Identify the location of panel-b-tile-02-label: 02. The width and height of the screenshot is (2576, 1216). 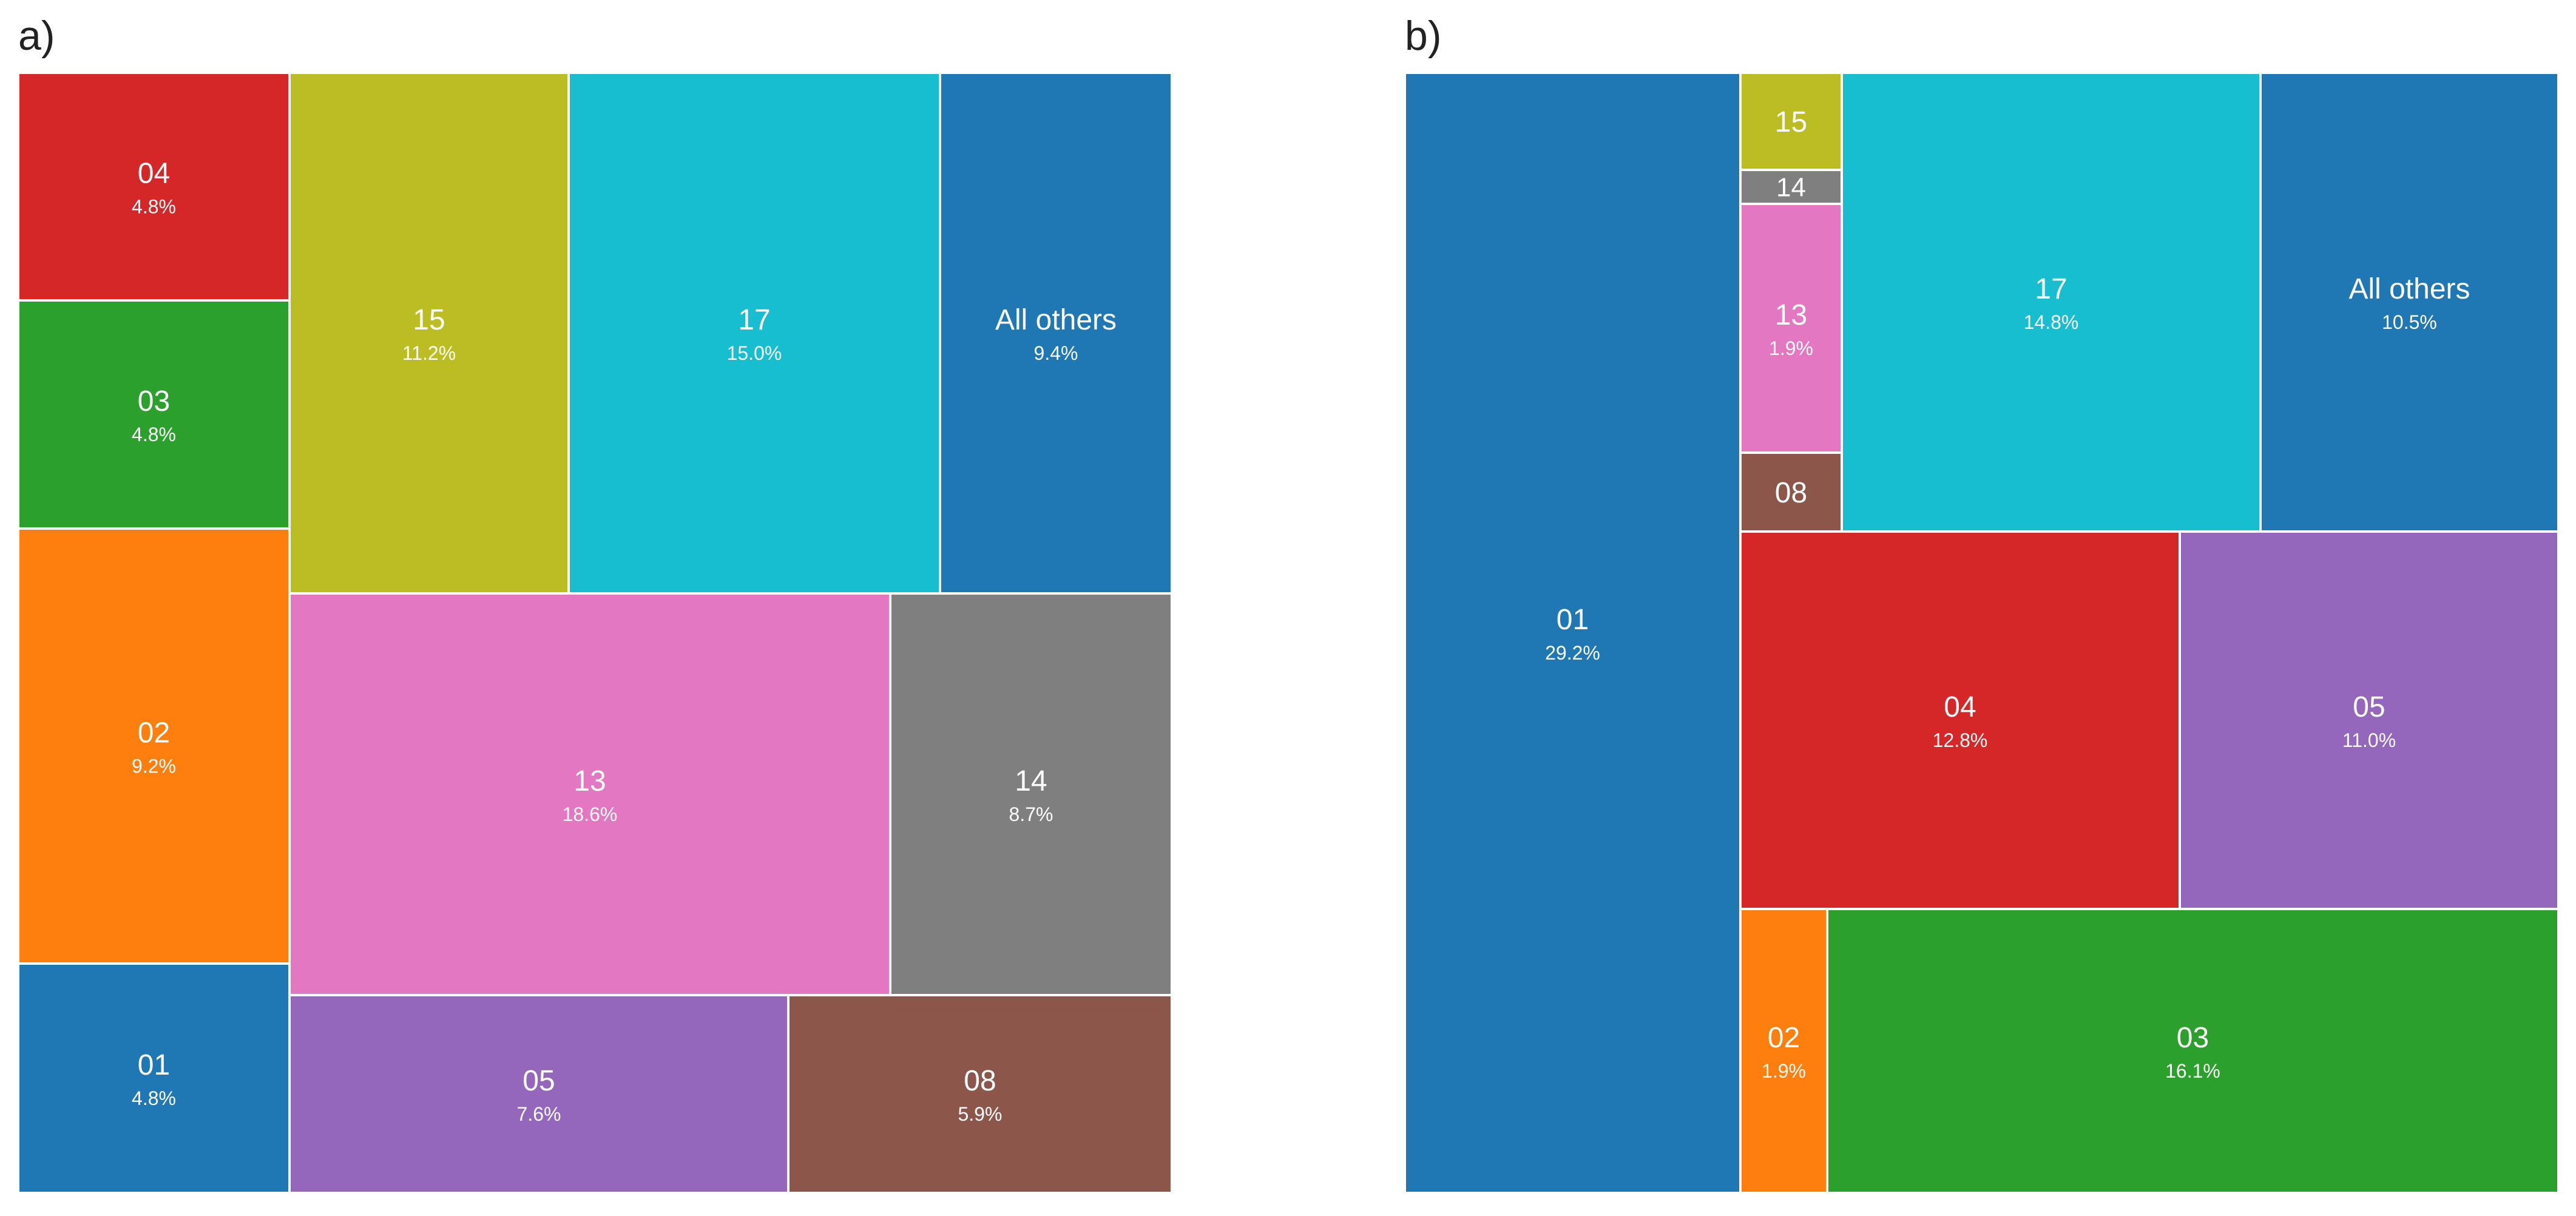
(1784, 1038).